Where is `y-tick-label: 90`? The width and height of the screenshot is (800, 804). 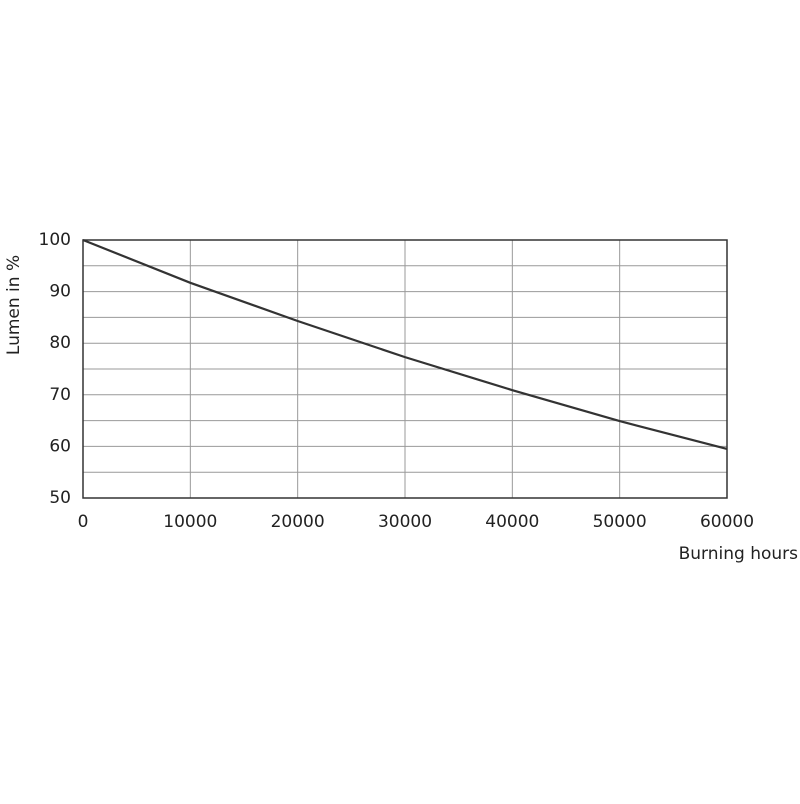
y-tick-label: 90 is located at coordinates (60, 292).